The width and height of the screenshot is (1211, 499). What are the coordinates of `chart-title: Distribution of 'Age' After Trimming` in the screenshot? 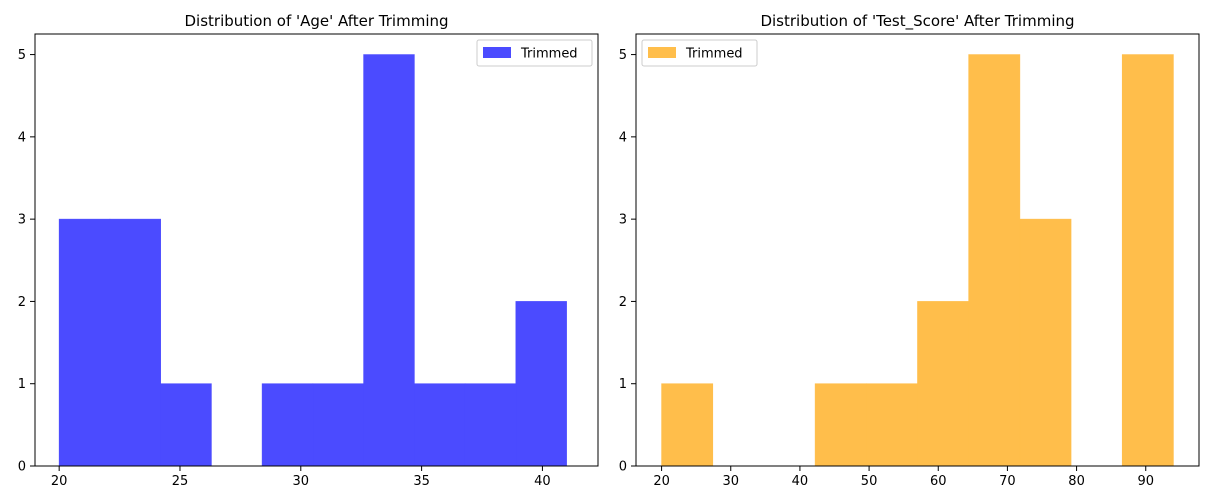 It's located at (316, 21).